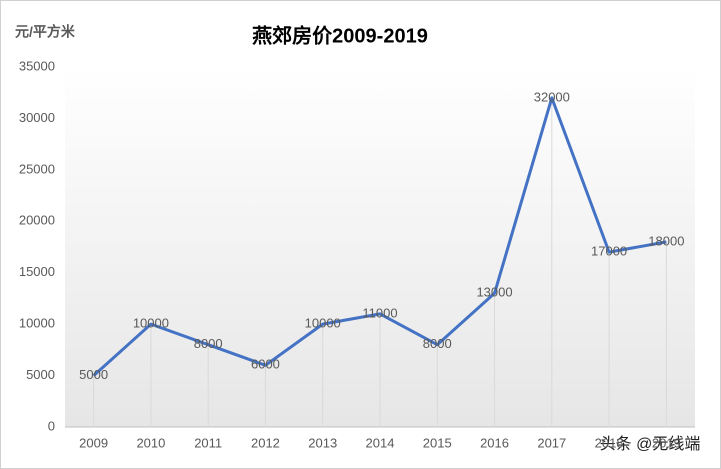 The height and width of the screenshot is (469, 721). What do you see at coordinates (51, 425) in the screenshot?
I see `y-tick-label: 0` at bounding box center [51, 425].